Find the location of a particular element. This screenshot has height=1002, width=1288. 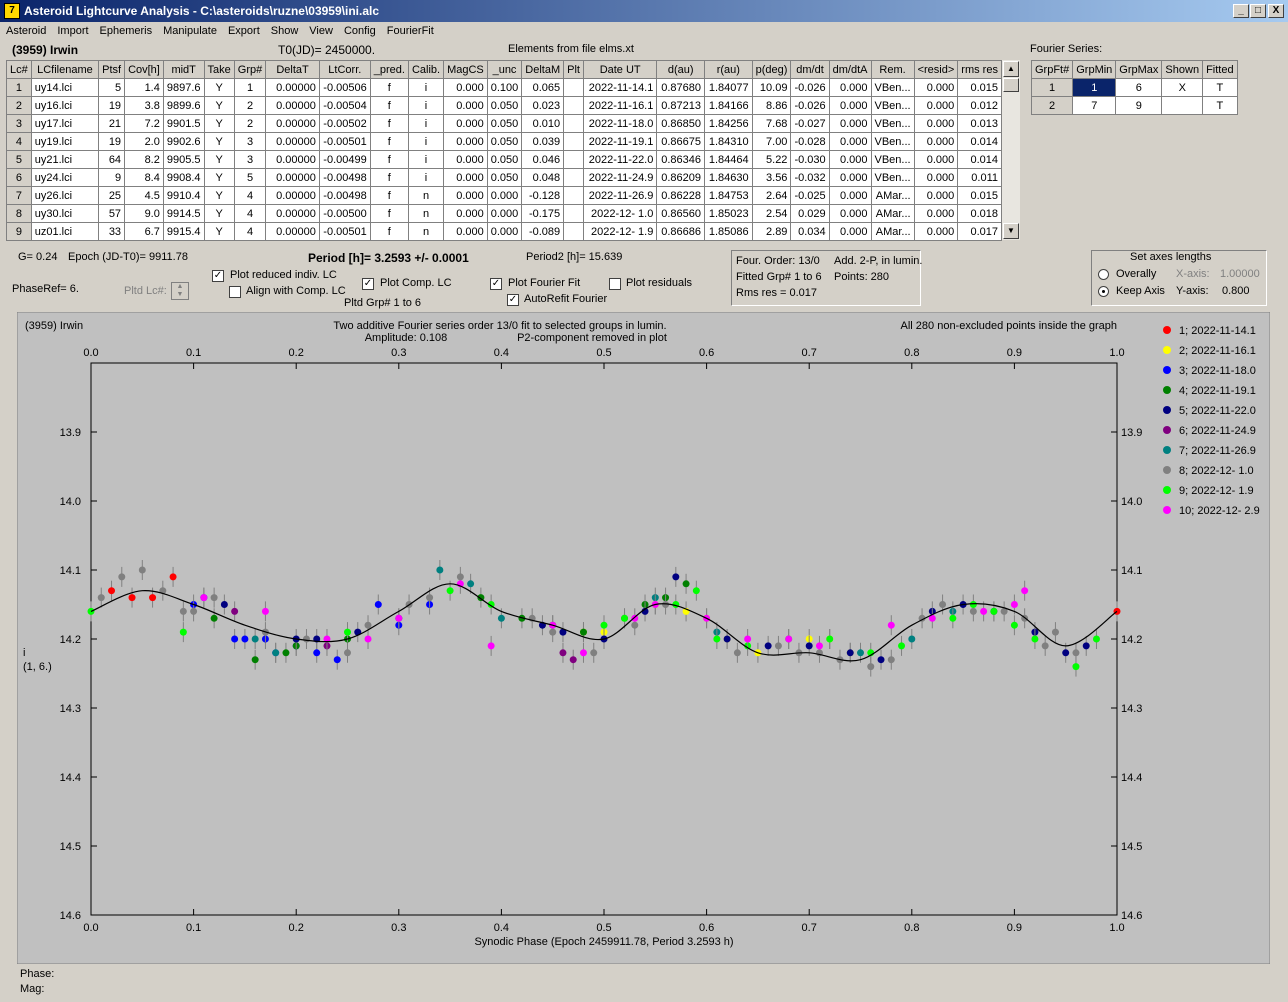

plot-residuals-checkbox is located at coordinates (615, 284).